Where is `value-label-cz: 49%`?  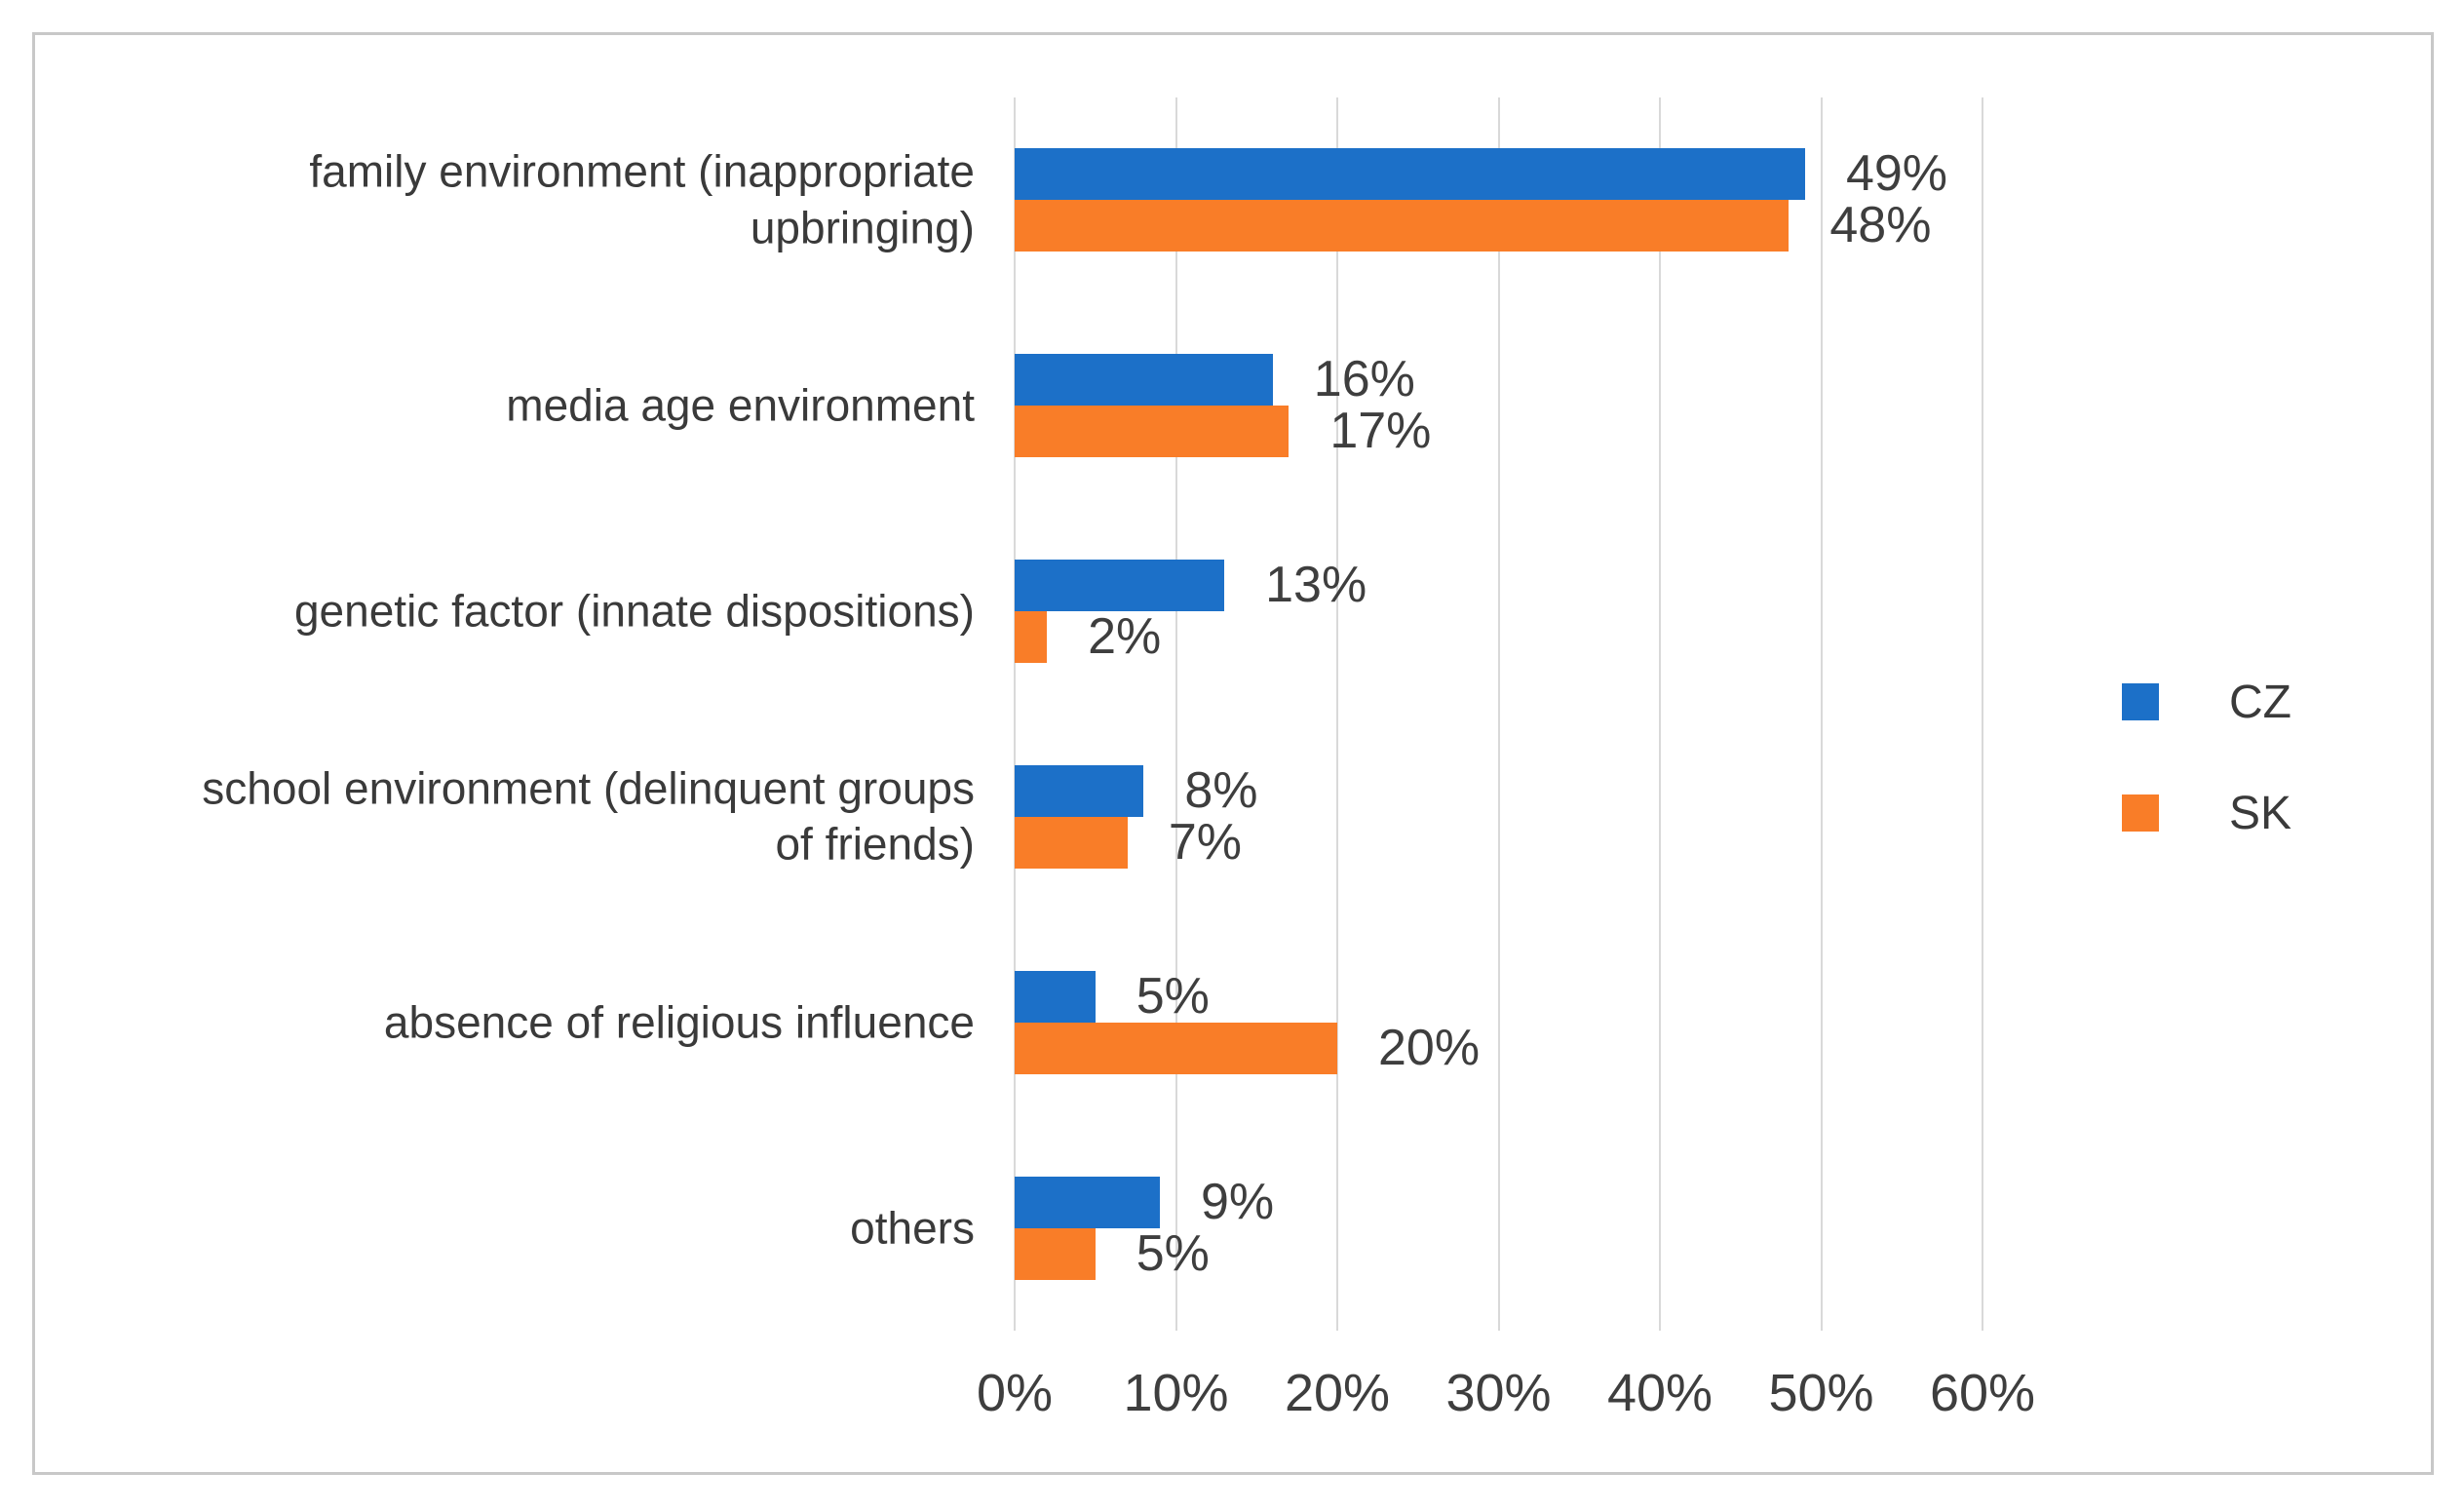
value-label-cz: 49% is located at coordinates (1896, 174).